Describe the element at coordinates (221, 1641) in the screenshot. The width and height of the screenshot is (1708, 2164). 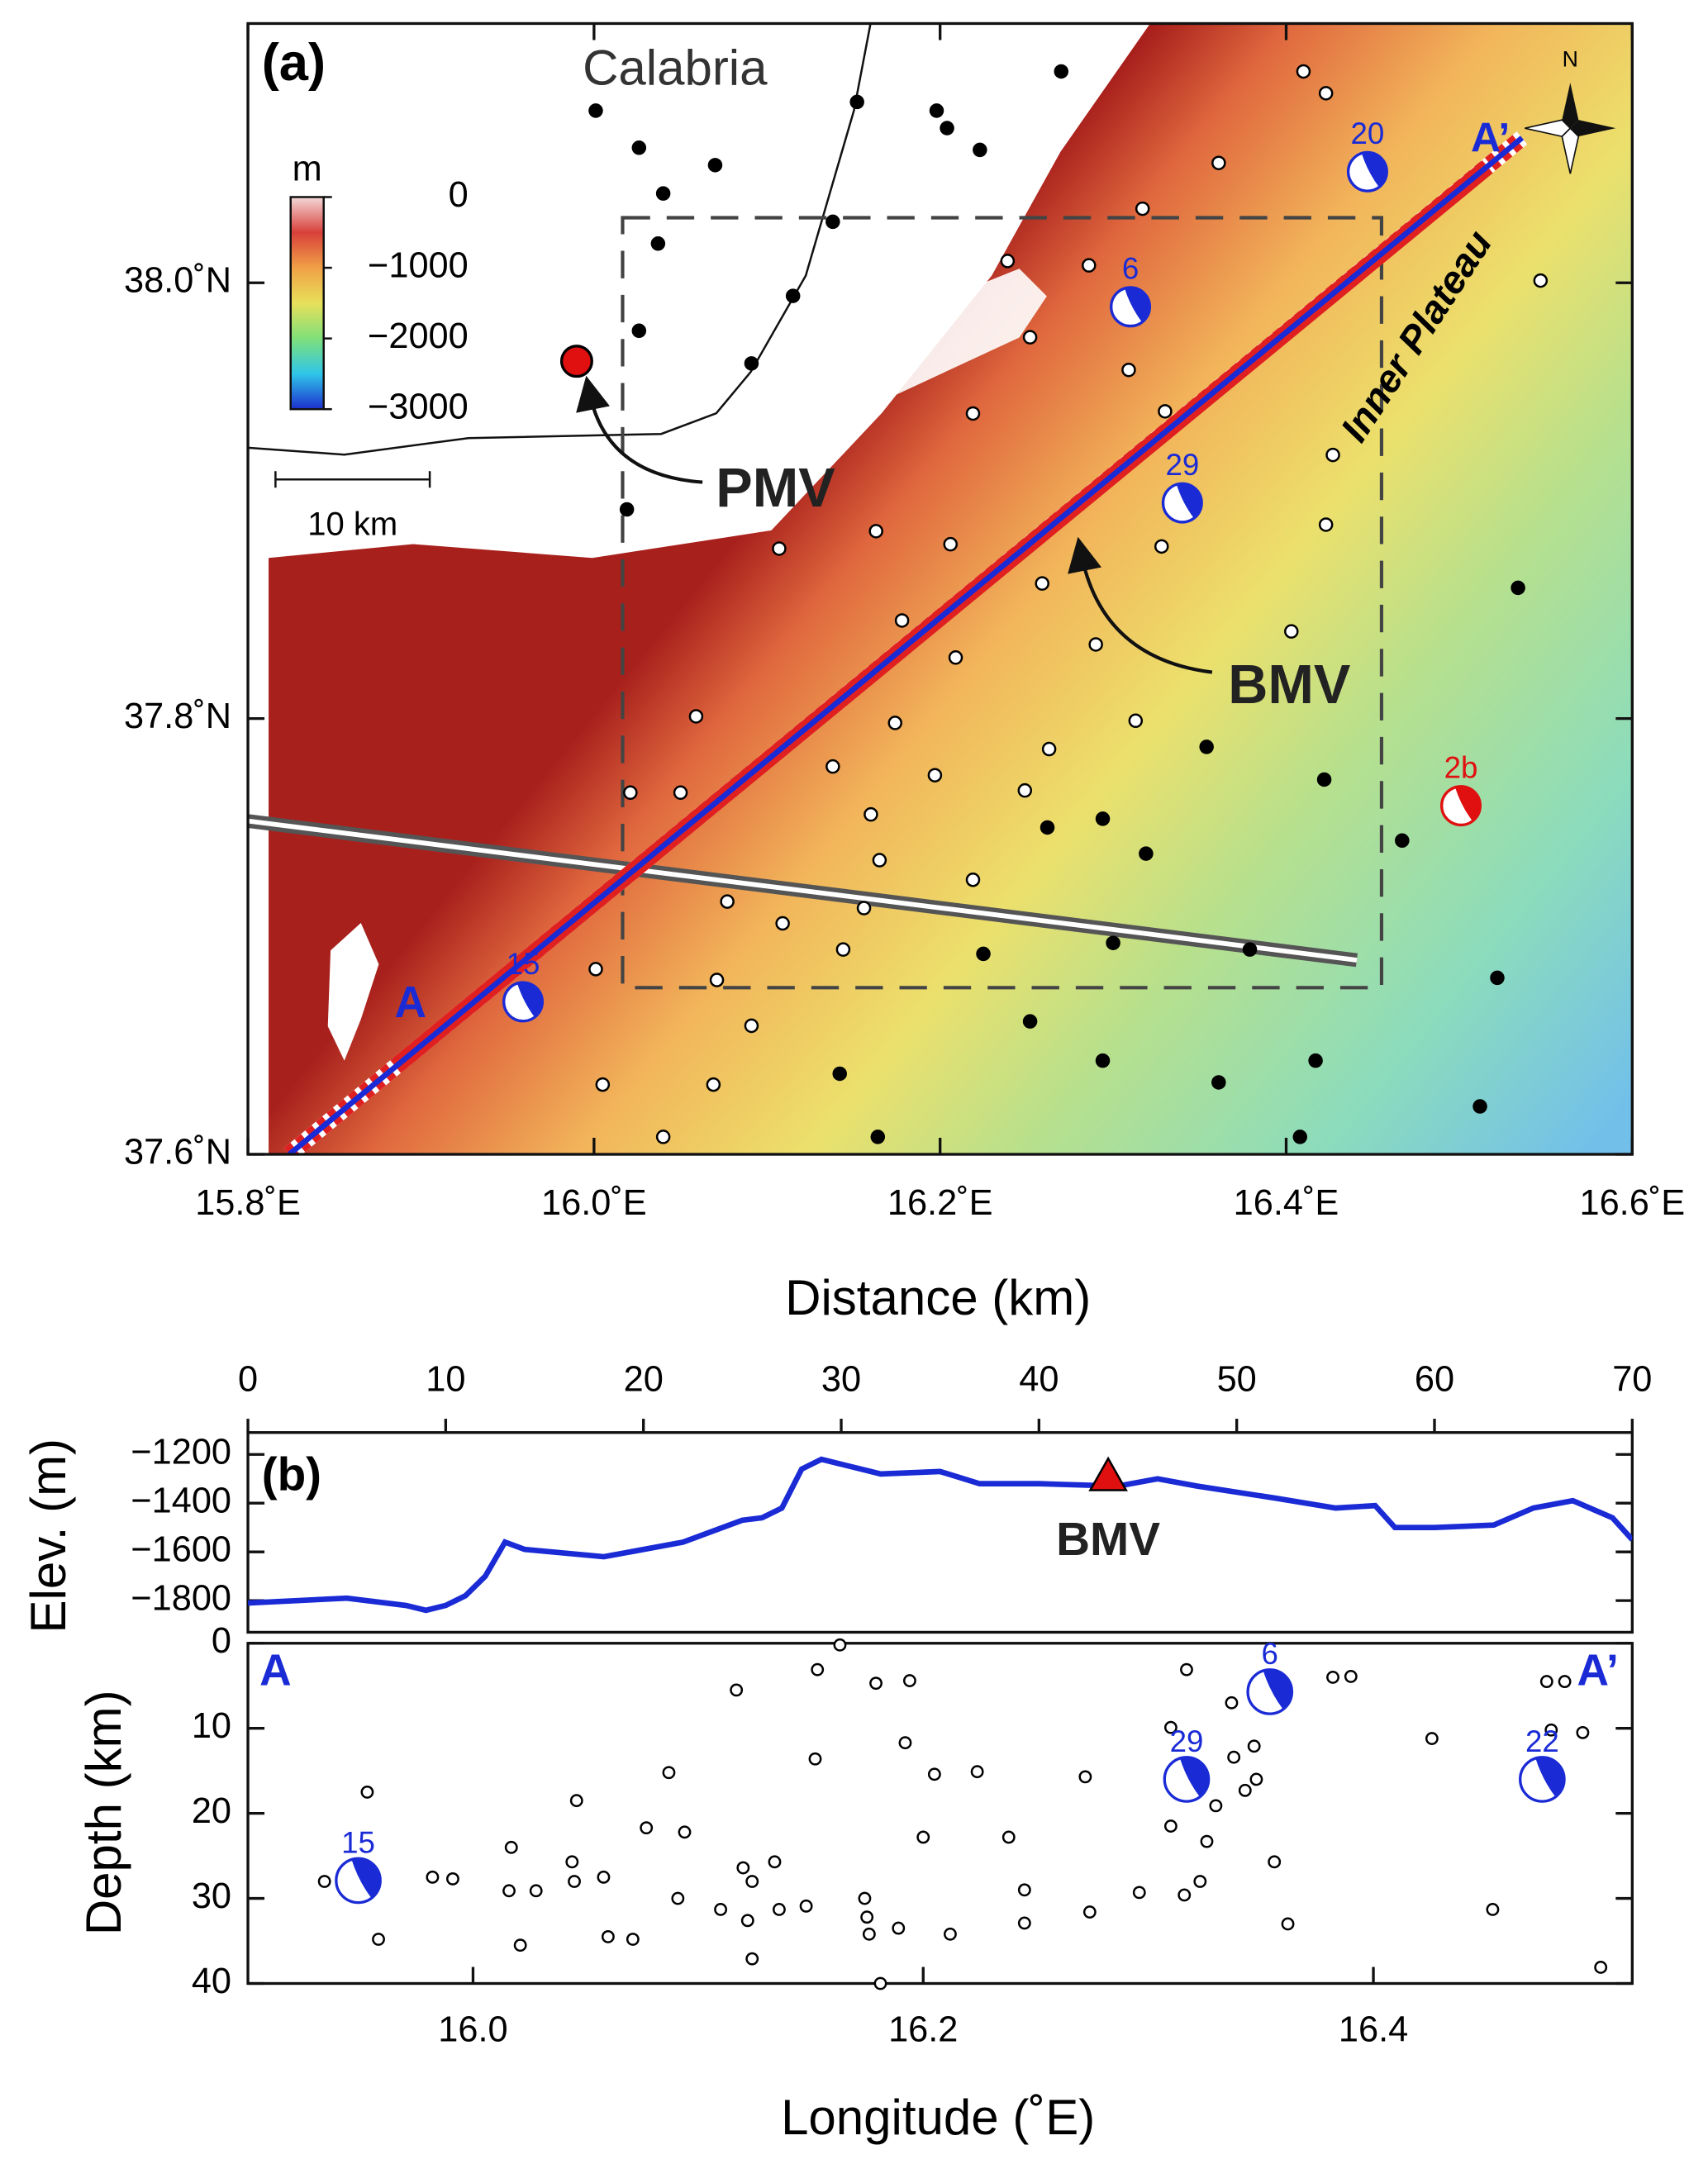
I see `y-tick-label: 0` at that location.